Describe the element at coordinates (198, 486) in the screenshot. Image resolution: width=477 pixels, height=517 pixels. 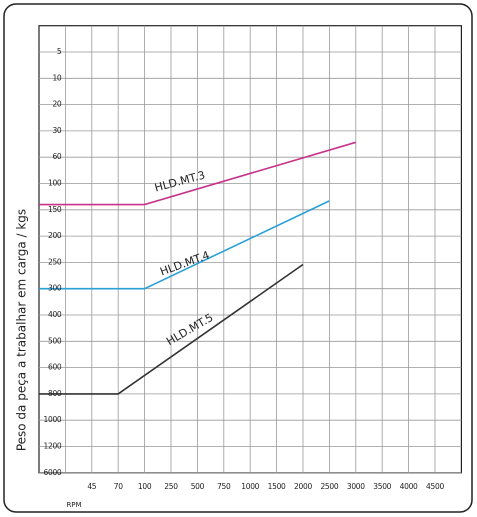
I see `x-tick-label: 500` at that location.